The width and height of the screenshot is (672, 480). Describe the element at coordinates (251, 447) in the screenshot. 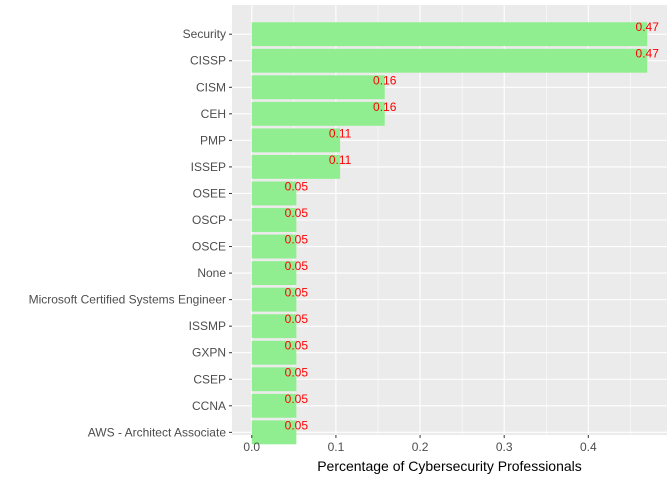

I see `x-tick-label: 0.0` at that location.